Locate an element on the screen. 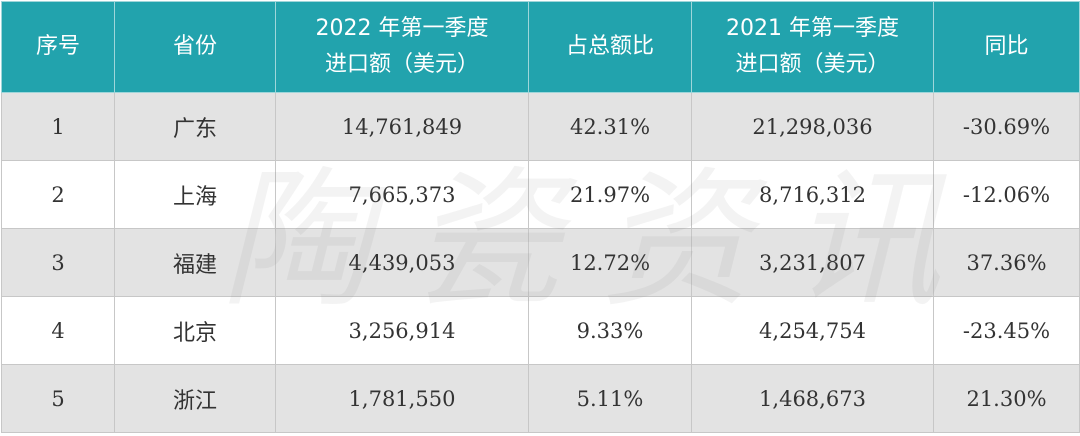 This screenshot has height=436, width=1080. cell-yoy: 37.36% is located at coordinates (1006, 262).